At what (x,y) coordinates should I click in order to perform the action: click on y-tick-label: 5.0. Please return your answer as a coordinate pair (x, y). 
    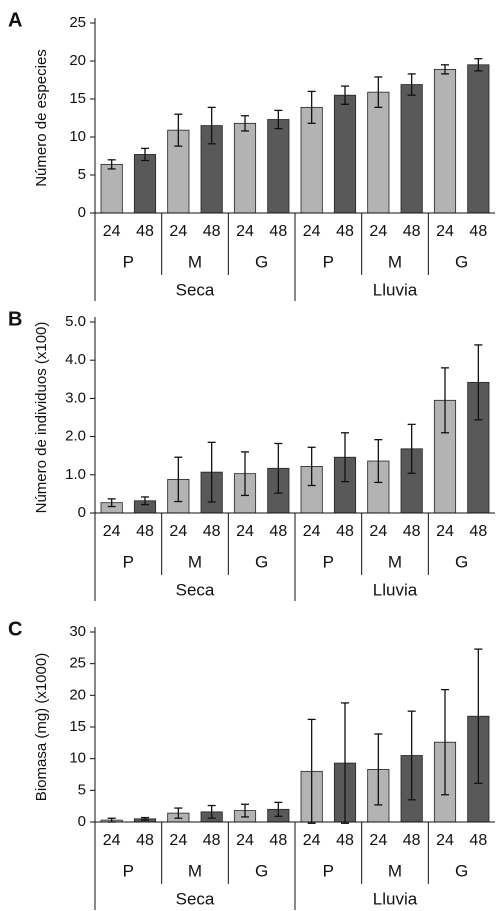
    Looking at the image, I should click on (75, 321).